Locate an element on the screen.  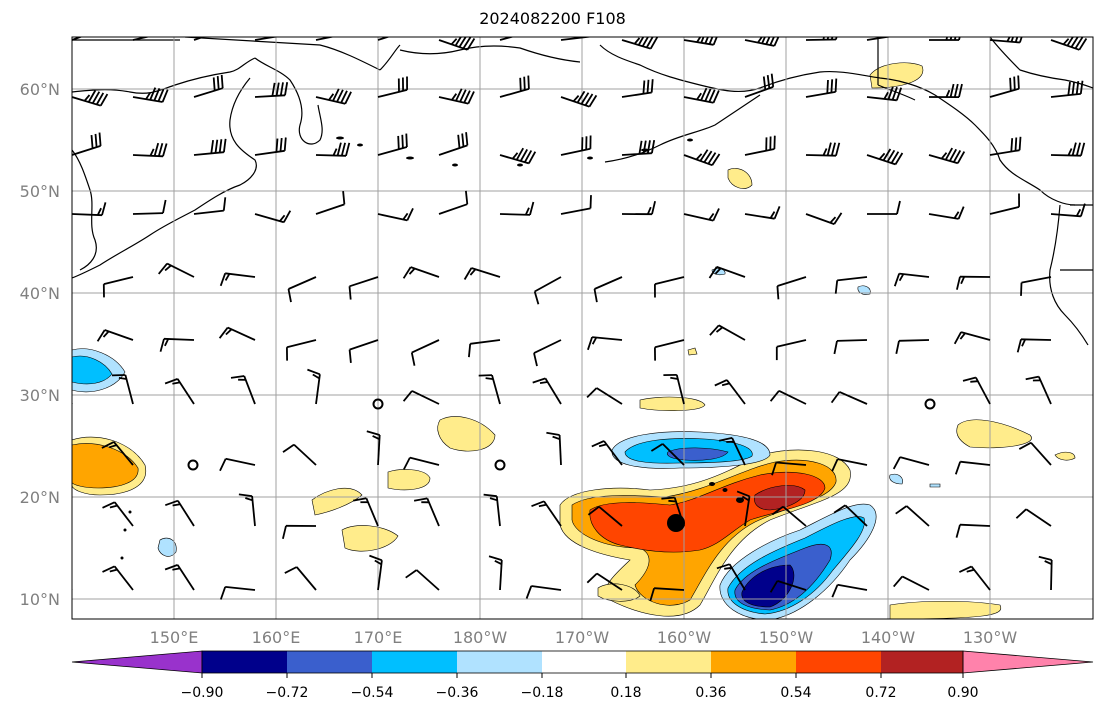
colorbar-tick-label: −0.36 is located at coordinates (457, 693).